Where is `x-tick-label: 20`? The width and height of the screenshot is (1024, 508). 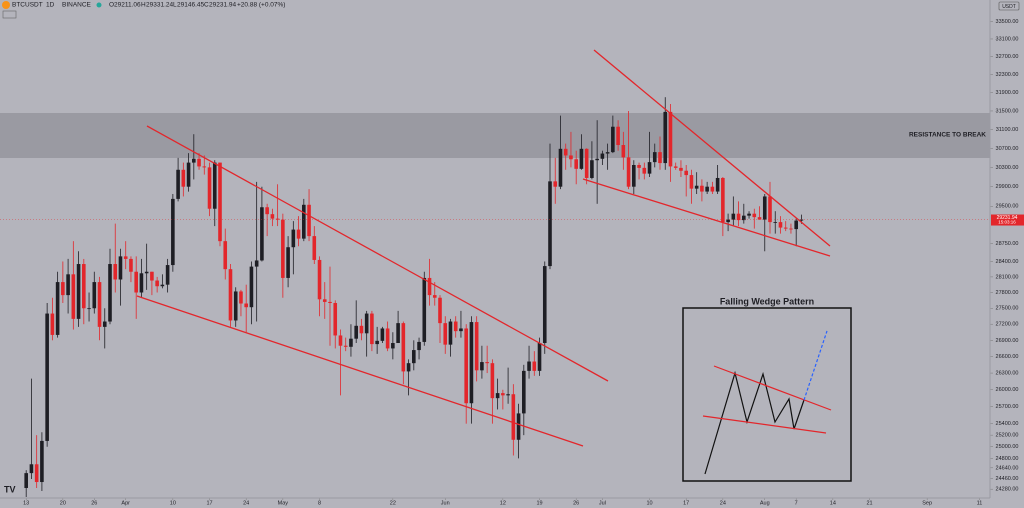
x-tick-label: 20 is located at coordinates (63, 503).